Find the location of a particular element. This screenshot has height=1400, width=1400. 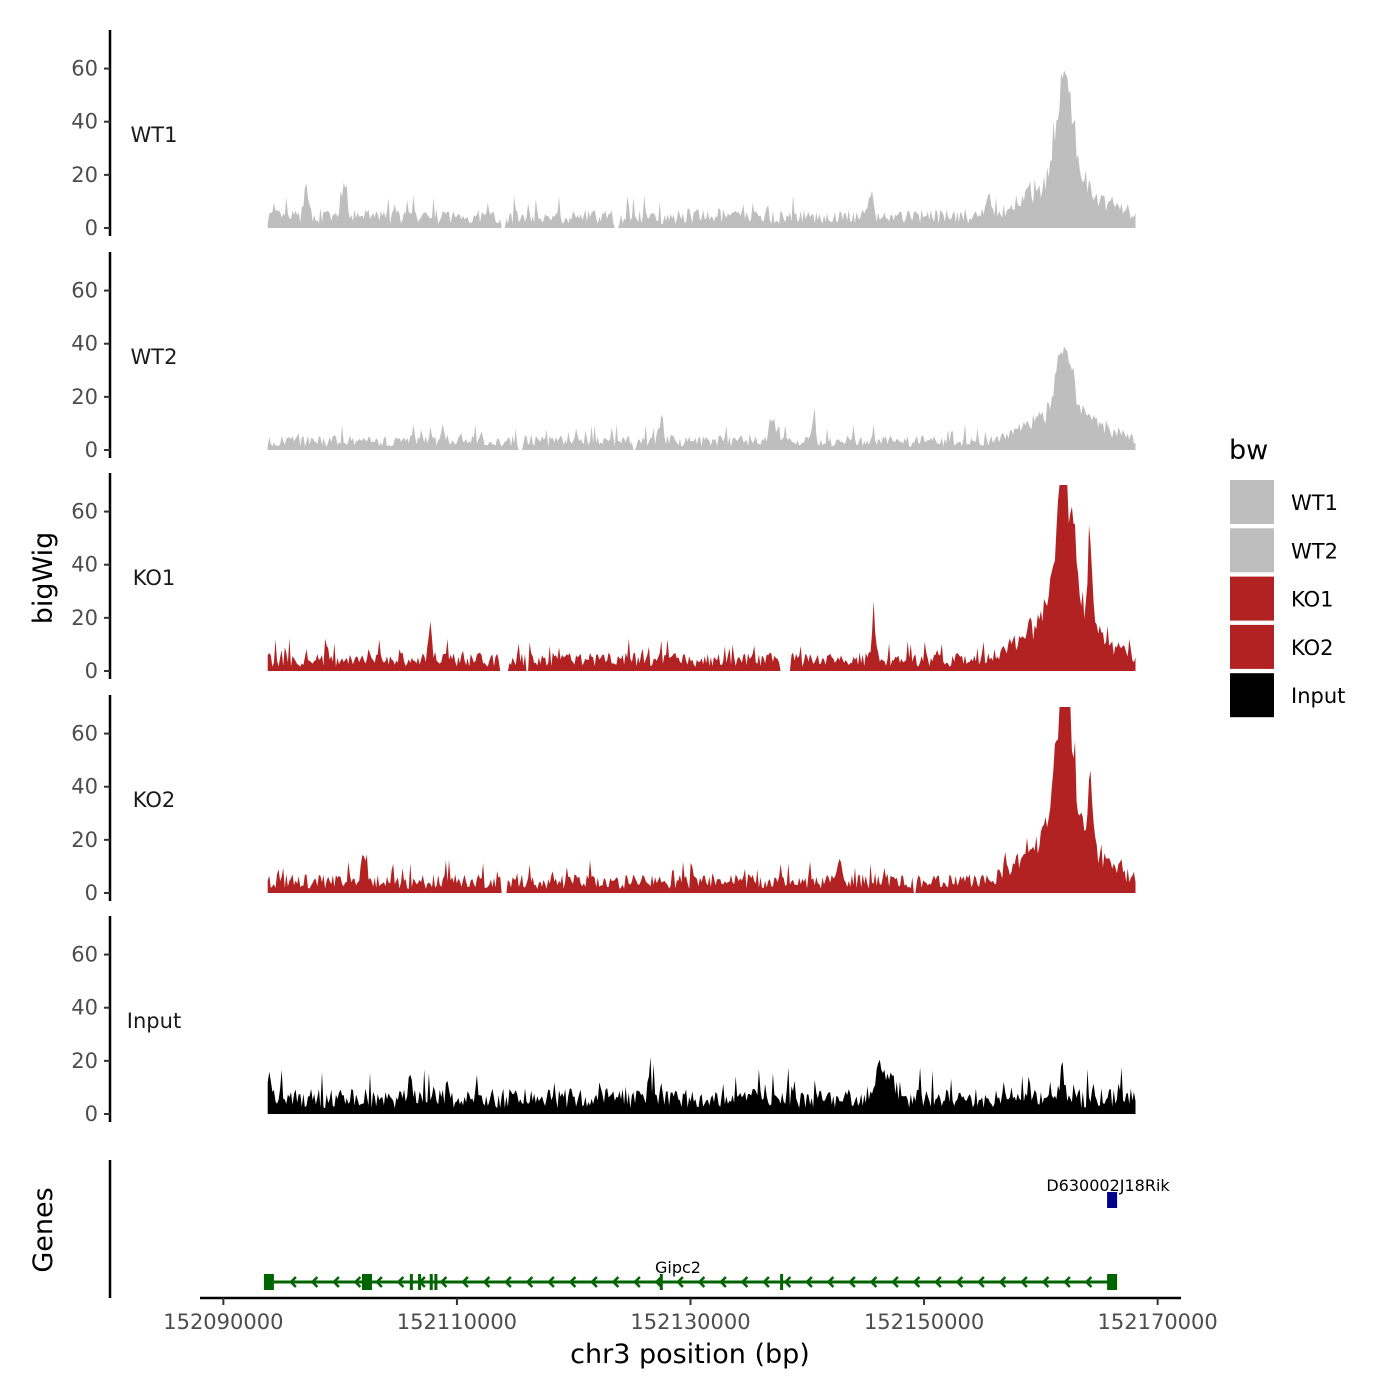

gene-label: Gipc2 is located at coordinates (678, 1267).